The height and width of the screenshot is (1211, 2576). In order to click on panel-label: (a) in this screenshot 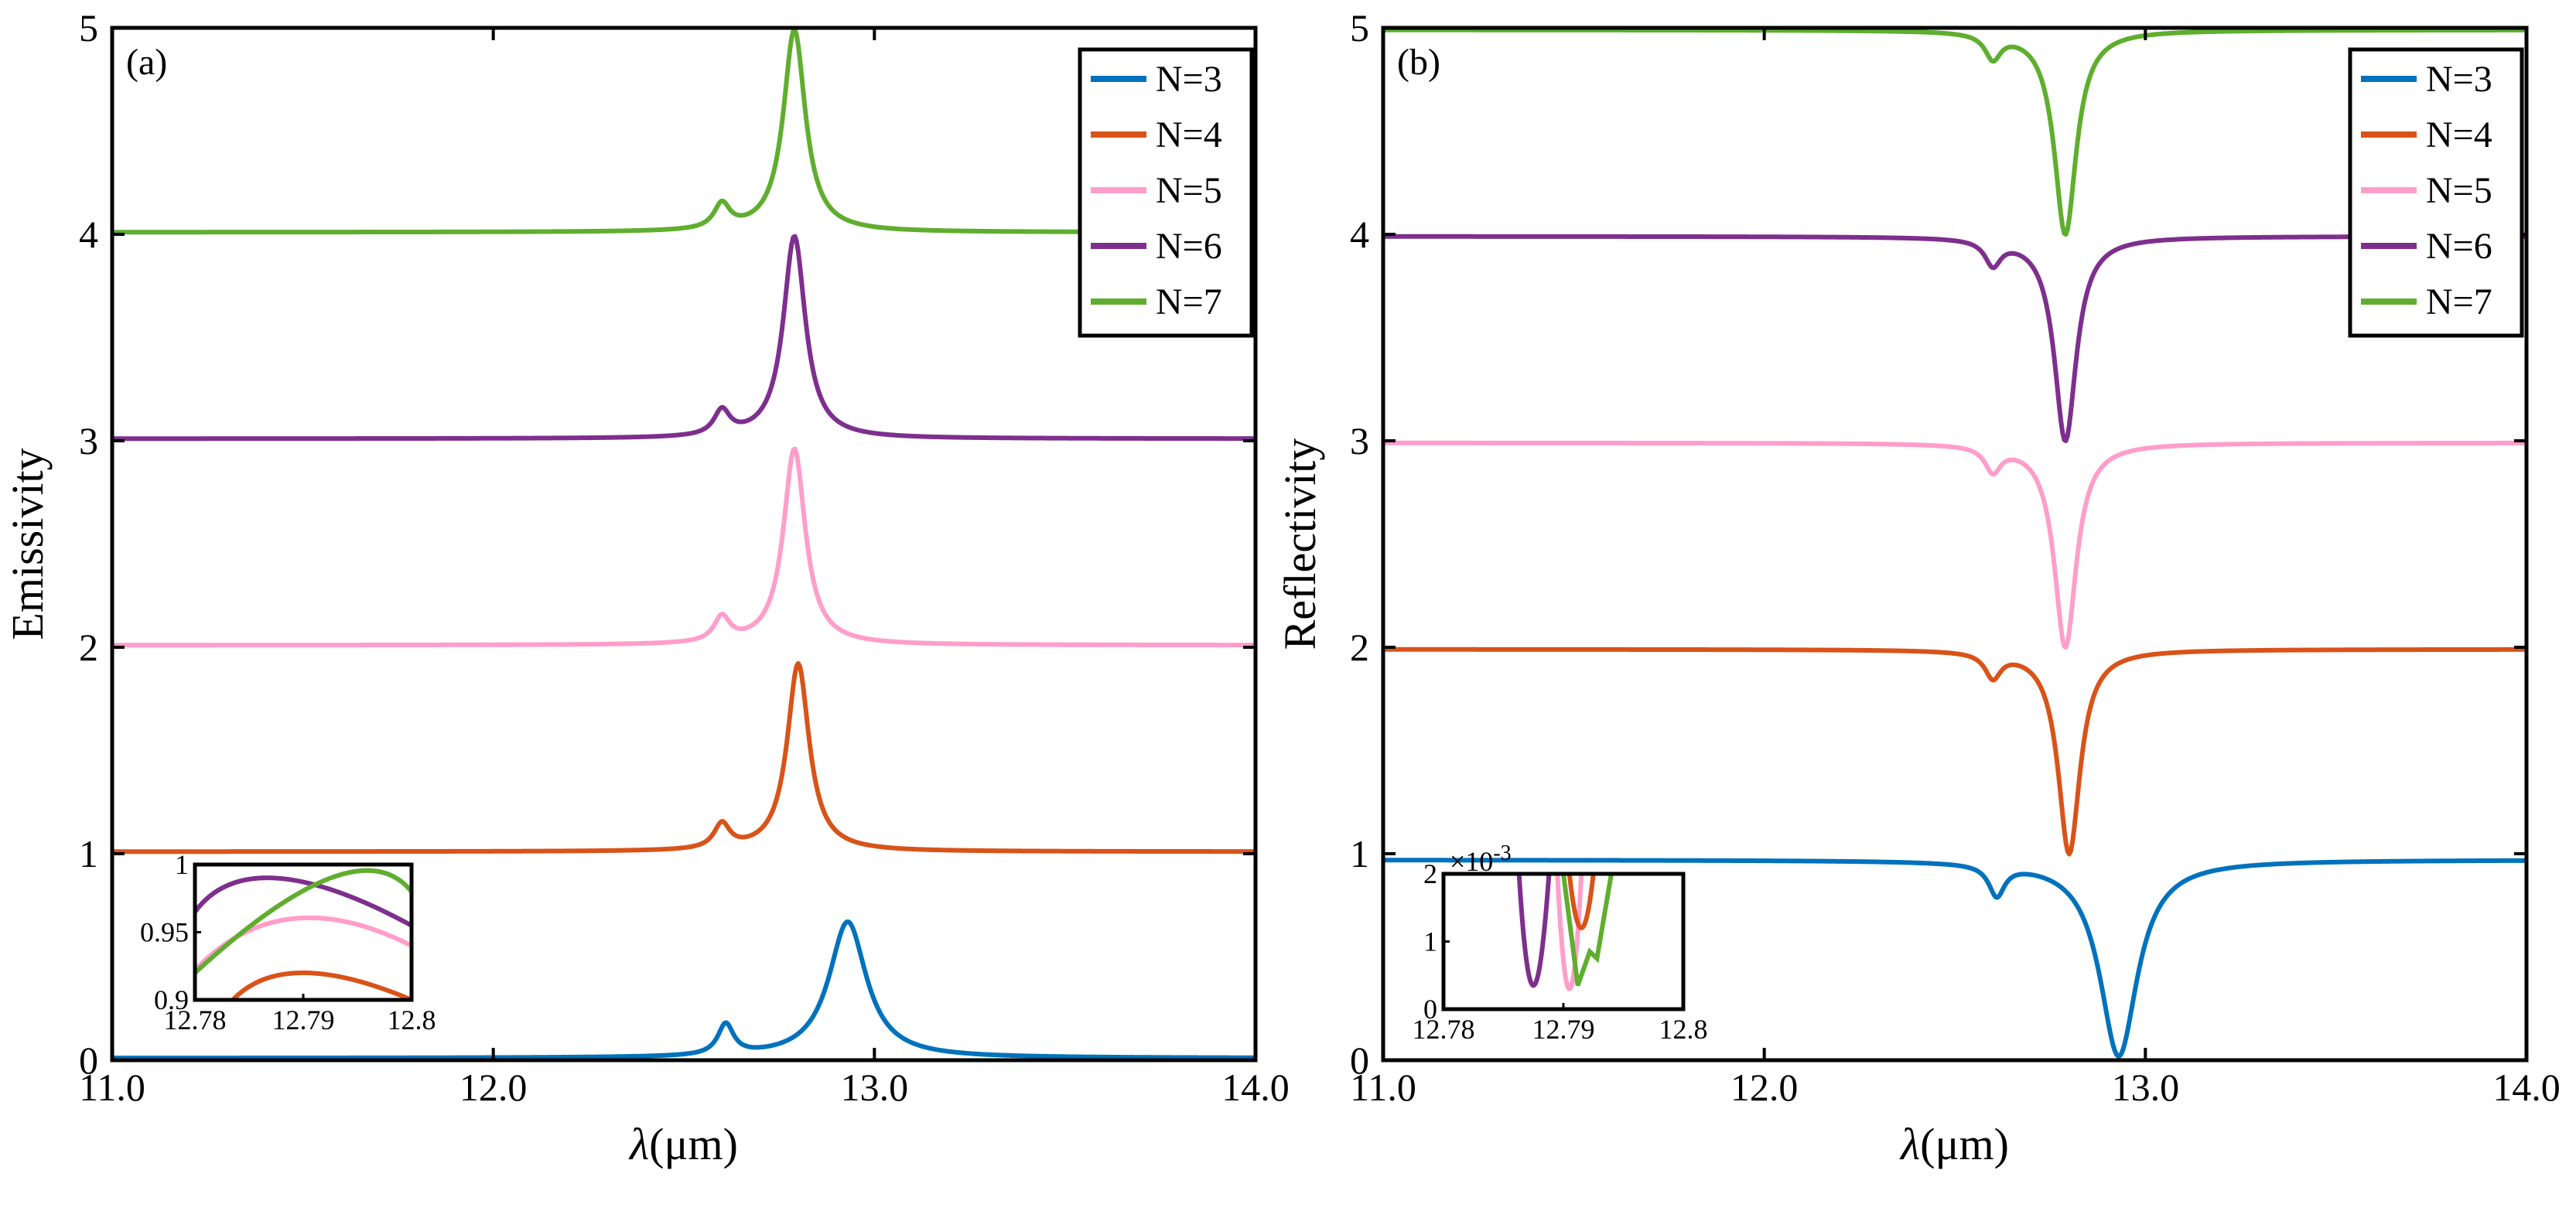, I will do `click(146, 62)`.